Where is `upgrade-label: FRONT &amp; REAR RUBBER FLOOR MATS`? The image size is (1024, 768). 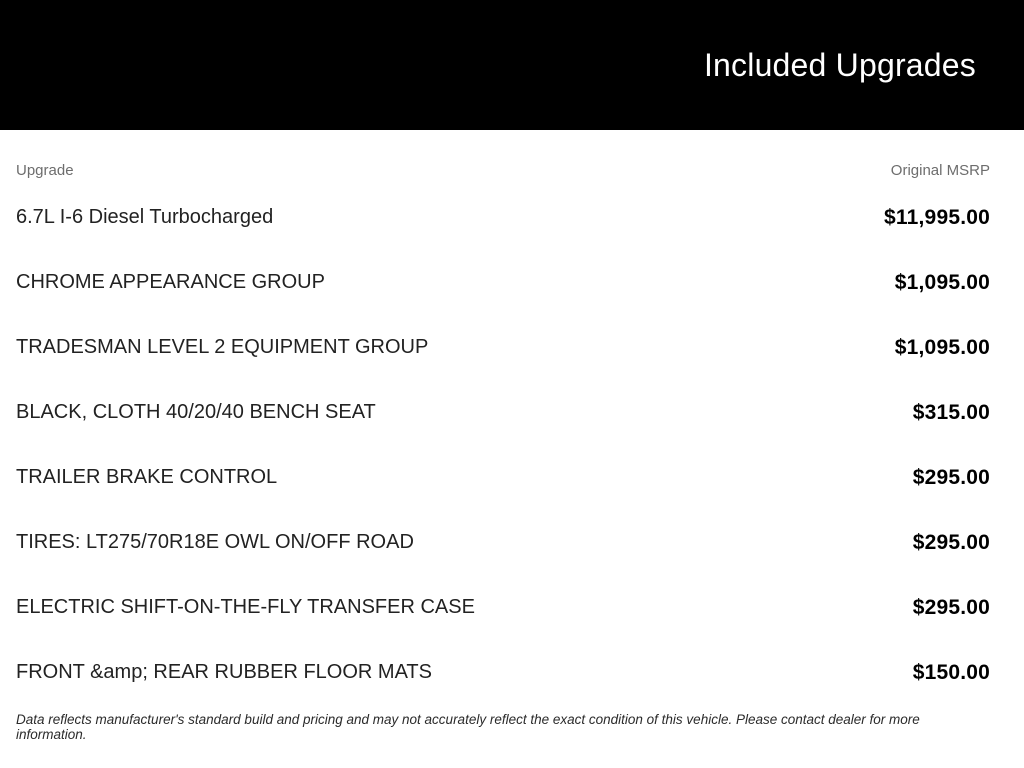 upgrade-label: FRONT &amp; REAR RUBBER FLOOR MATS is located at coordinates (224, 672).